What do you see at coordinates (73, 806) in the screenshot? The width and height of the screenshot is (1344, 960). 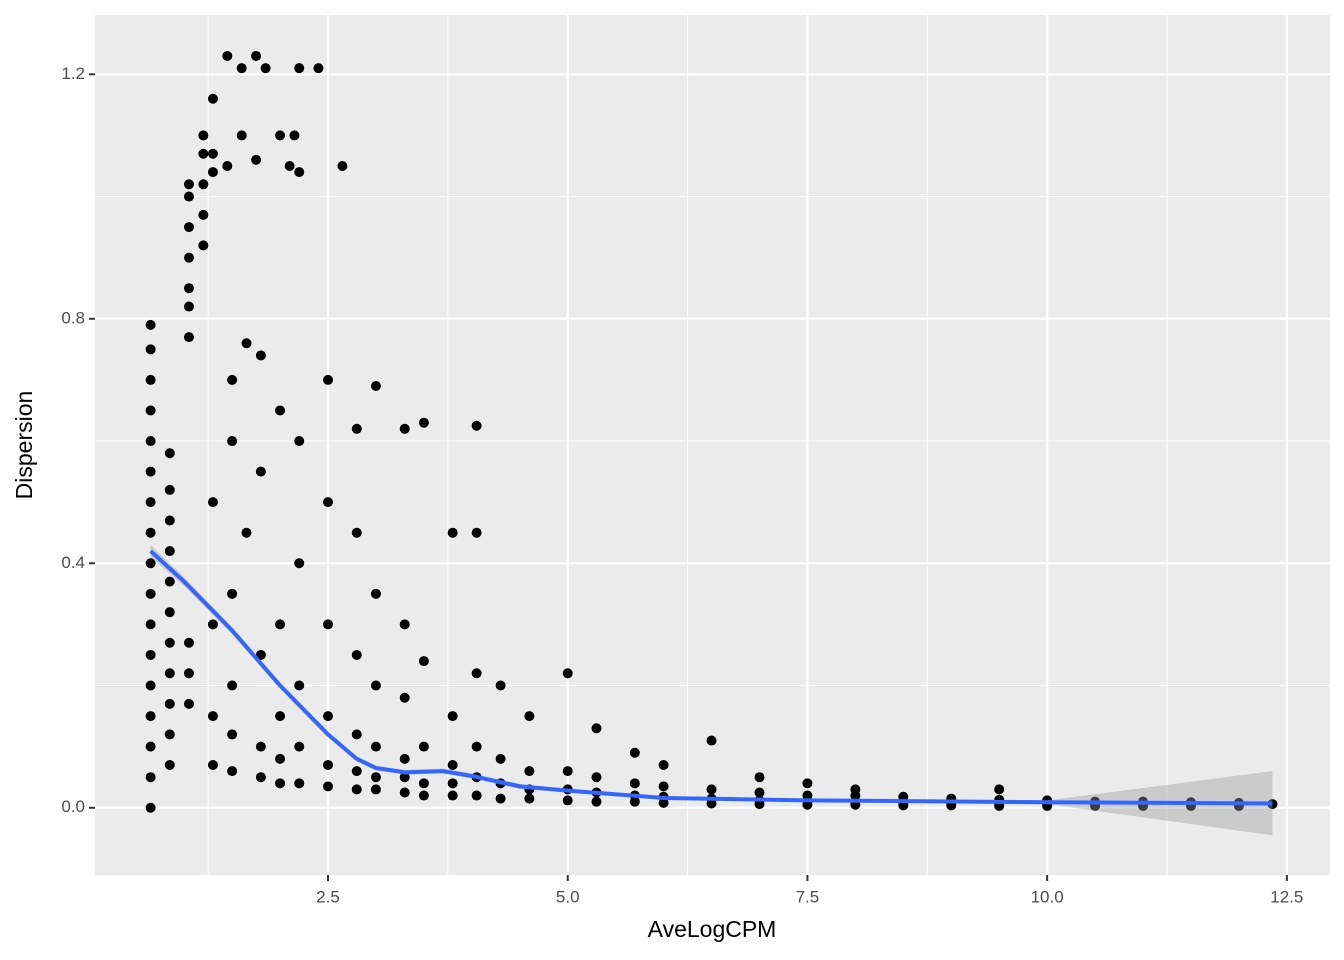 I see `y-tick-label: 0.0` at bounding box center [73, 806].